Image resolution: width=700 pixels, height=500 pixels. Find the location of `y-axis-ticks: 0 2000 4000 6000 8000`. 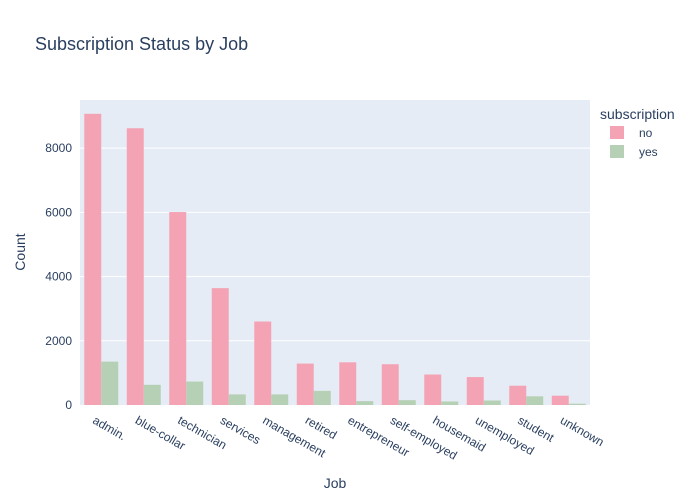

y-axis-ticks: 0 2000 4000 6000 8000 is located at coordinates (58, 276).